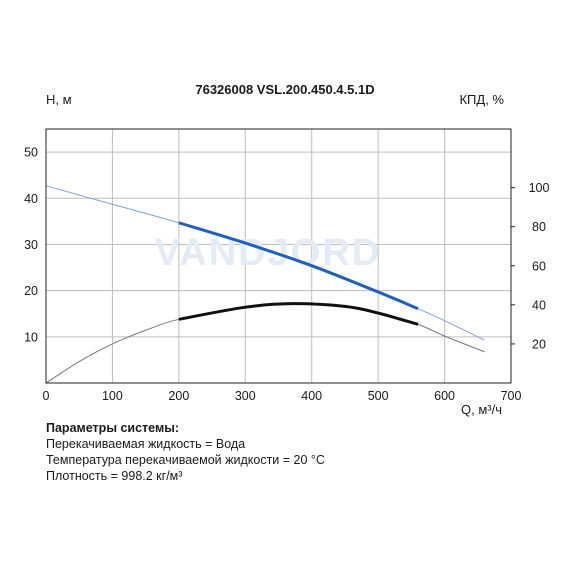 This screenshot has height=570, width=570. What do you see at coordinates (31, 199) in the screenshot?
I see `y-tick-label: 40` at bounding box center [31, 199].